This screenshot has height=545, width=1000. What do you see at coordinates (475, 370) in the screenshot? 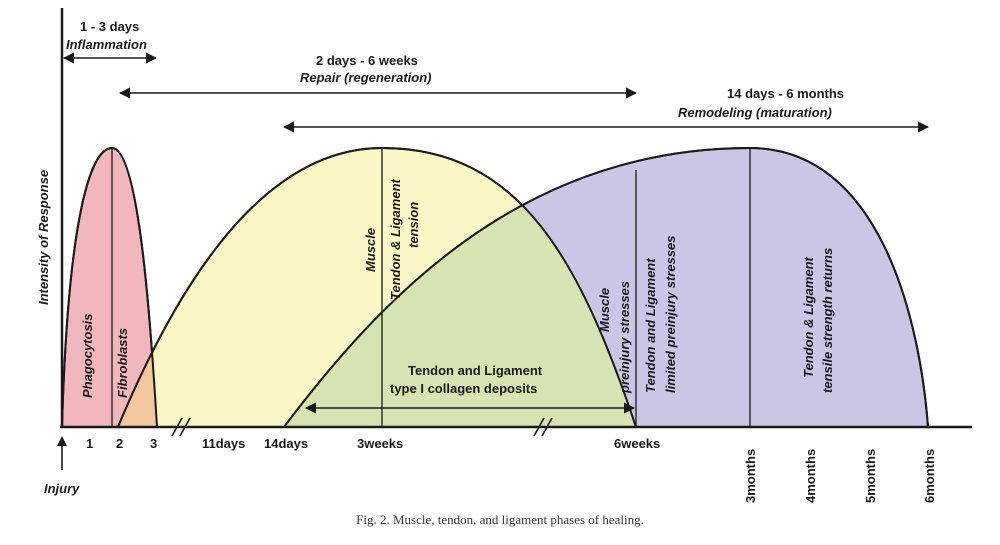
I see `collagen-label-line1: Tendon and Ligament` at bounding box center [475, 370].